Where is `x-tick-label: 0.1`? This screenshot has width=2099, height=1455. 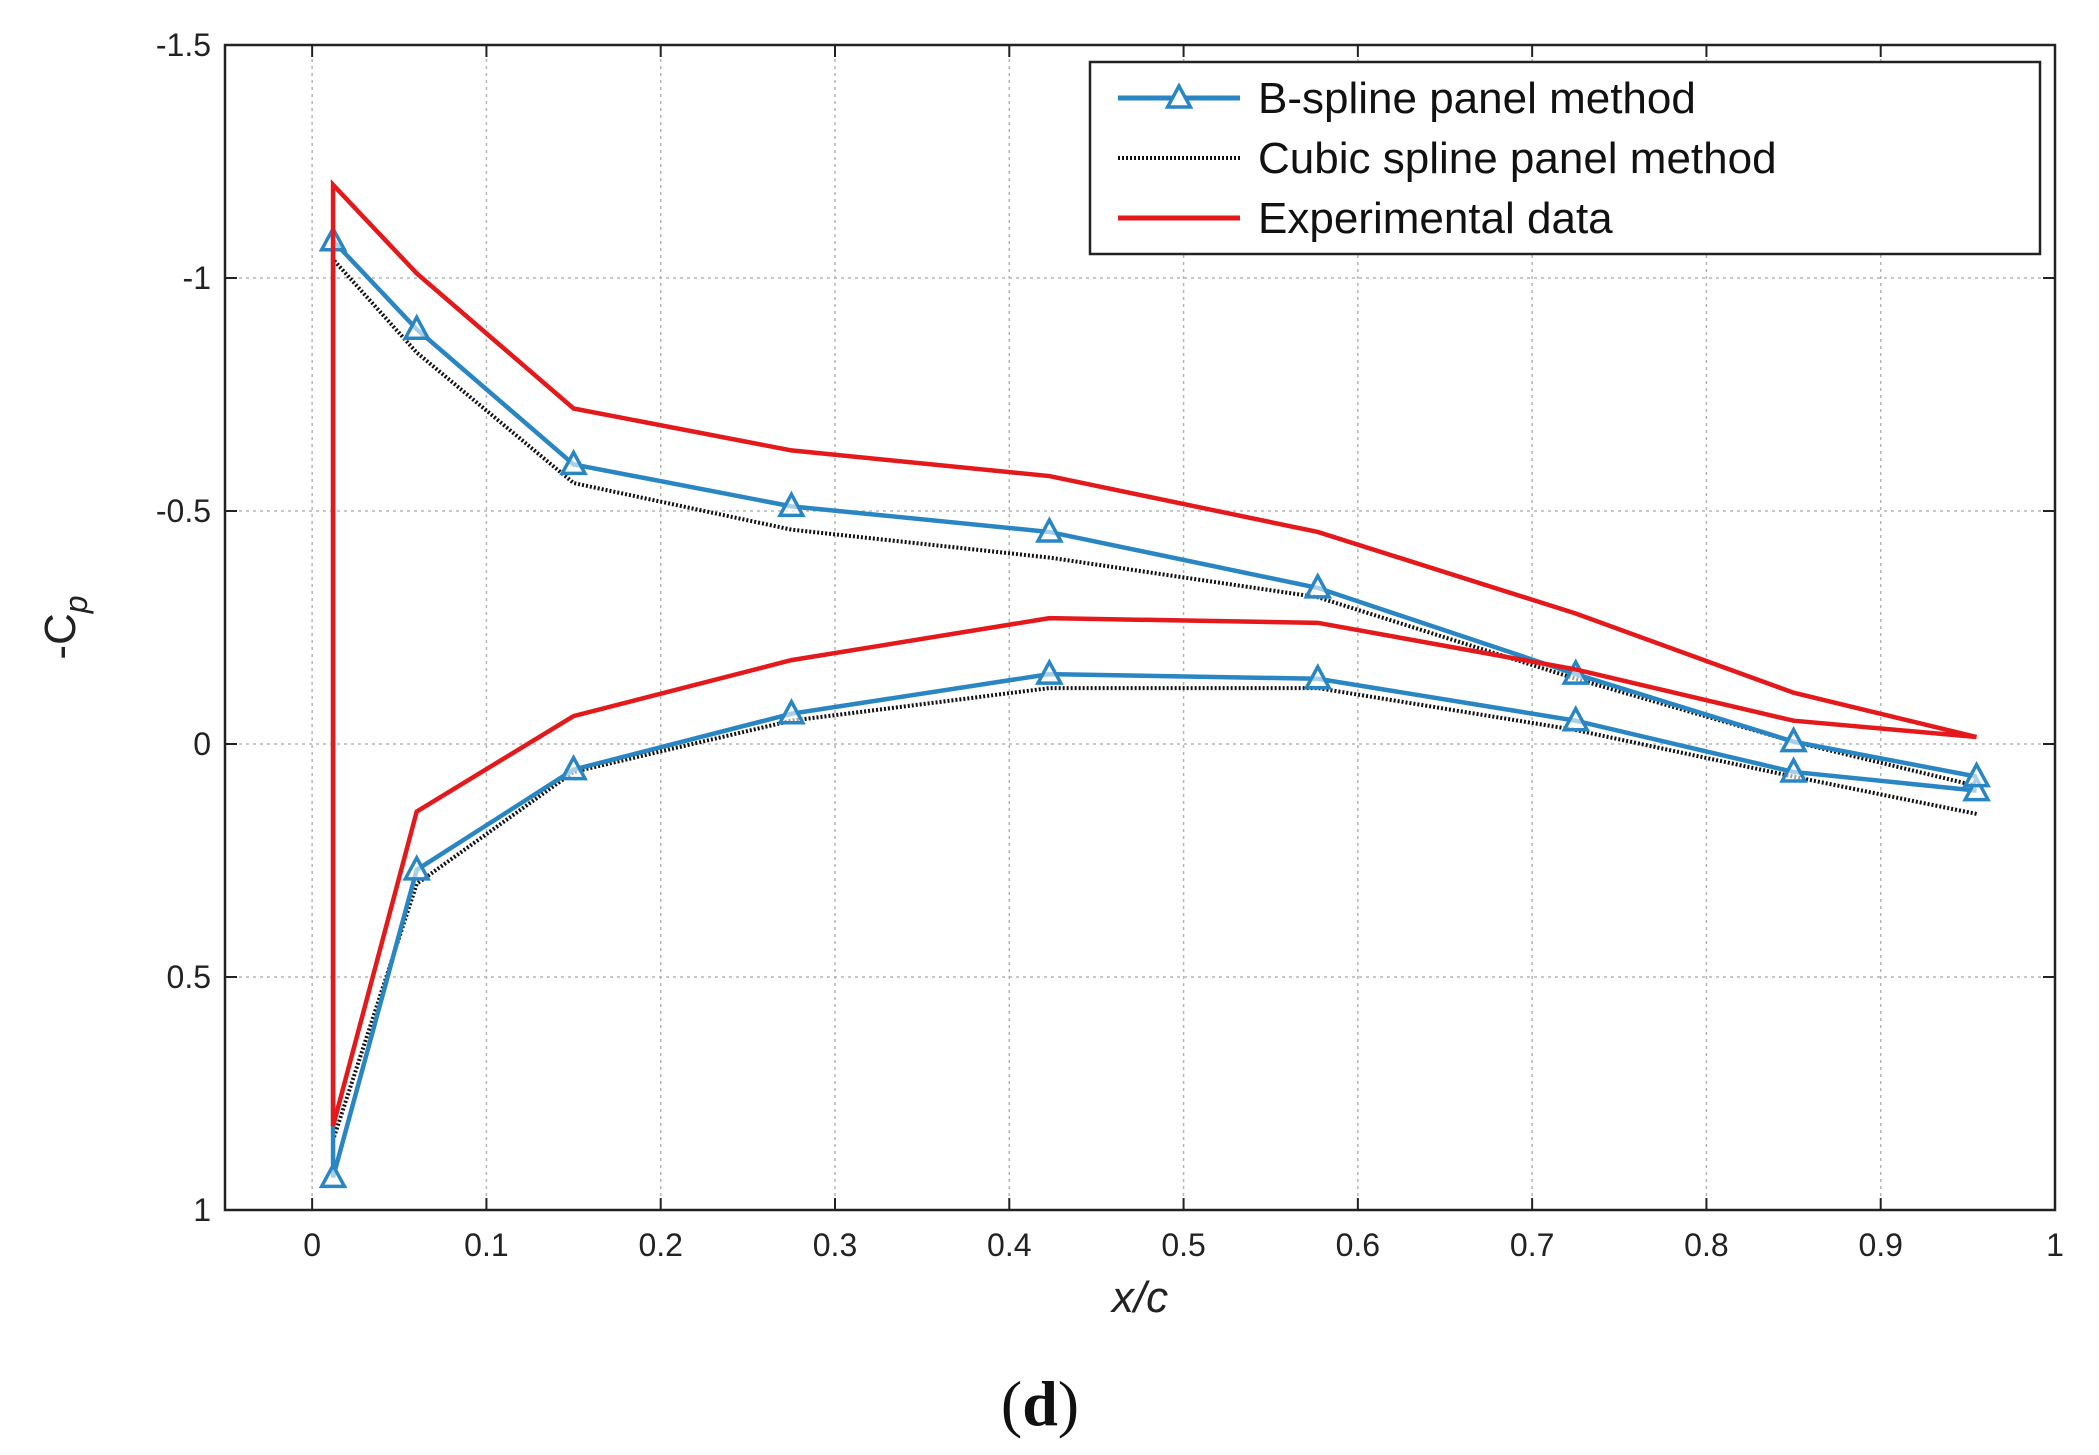 x-tick-label: 0.1 is located at coordinates (486, 1245).